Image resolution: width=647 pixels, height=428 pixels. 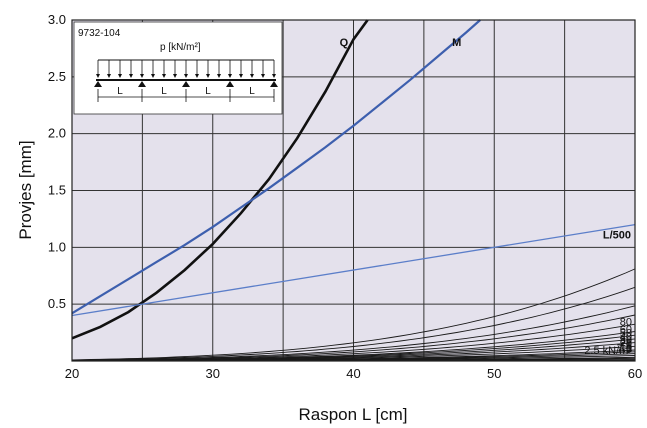 I want to click on load-curve-label: 40, so click(x=626, y=337).